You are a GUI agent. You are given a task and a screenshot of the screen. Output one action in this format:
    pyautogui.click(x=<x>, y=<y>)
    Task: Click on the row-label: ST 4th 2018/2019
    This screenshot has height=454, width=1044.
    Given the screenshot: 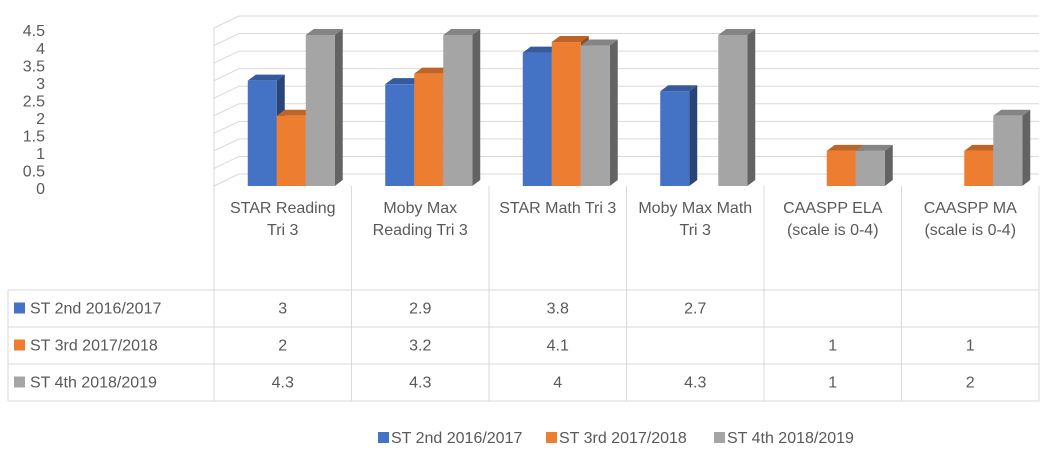 What is the action you would take?
    pyautogui.click(x=93, y=383)
    